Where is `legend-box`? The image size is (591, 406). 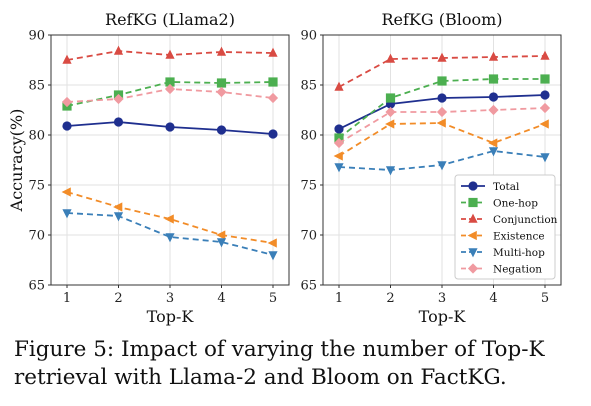 legend-box is located at coordinates (505, 227).